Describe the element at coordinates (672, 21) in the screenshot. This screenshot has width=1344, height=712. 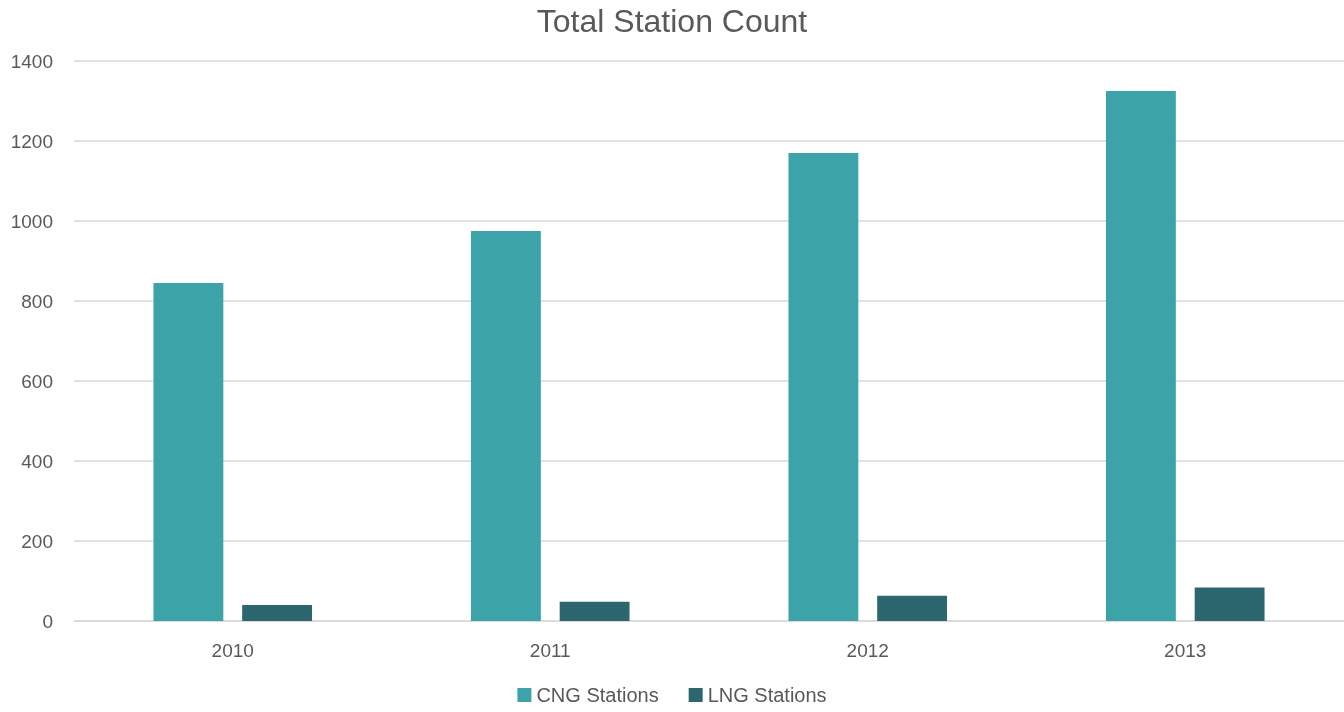
I see `chart-title: Total Station Count` at that location.